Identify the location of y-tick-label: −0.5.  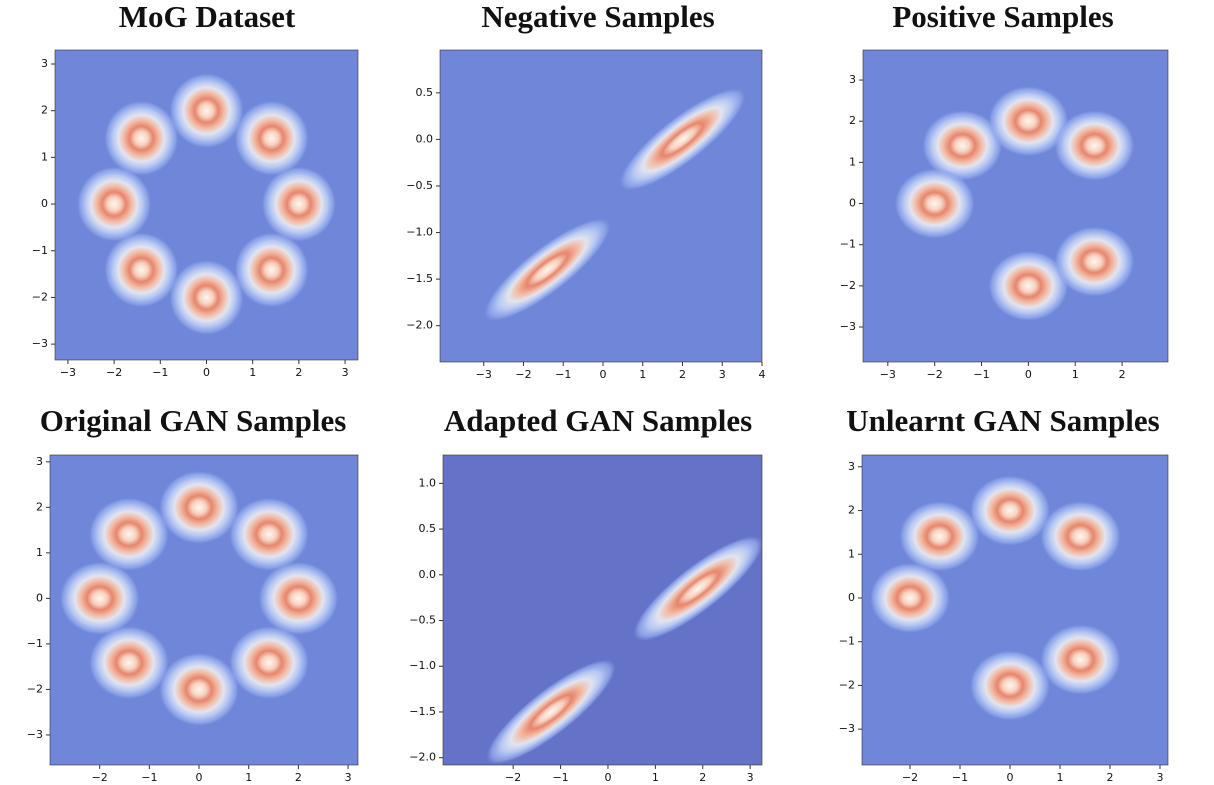
(422, 620).